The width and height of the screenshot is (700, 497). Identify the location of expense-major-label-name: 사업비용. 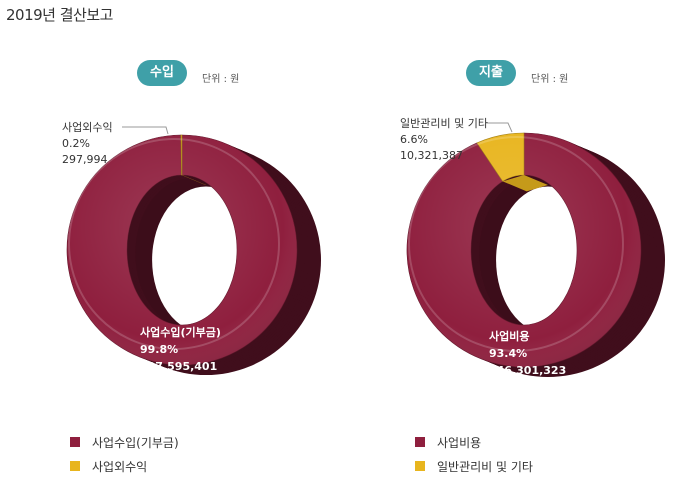
(509, 336).